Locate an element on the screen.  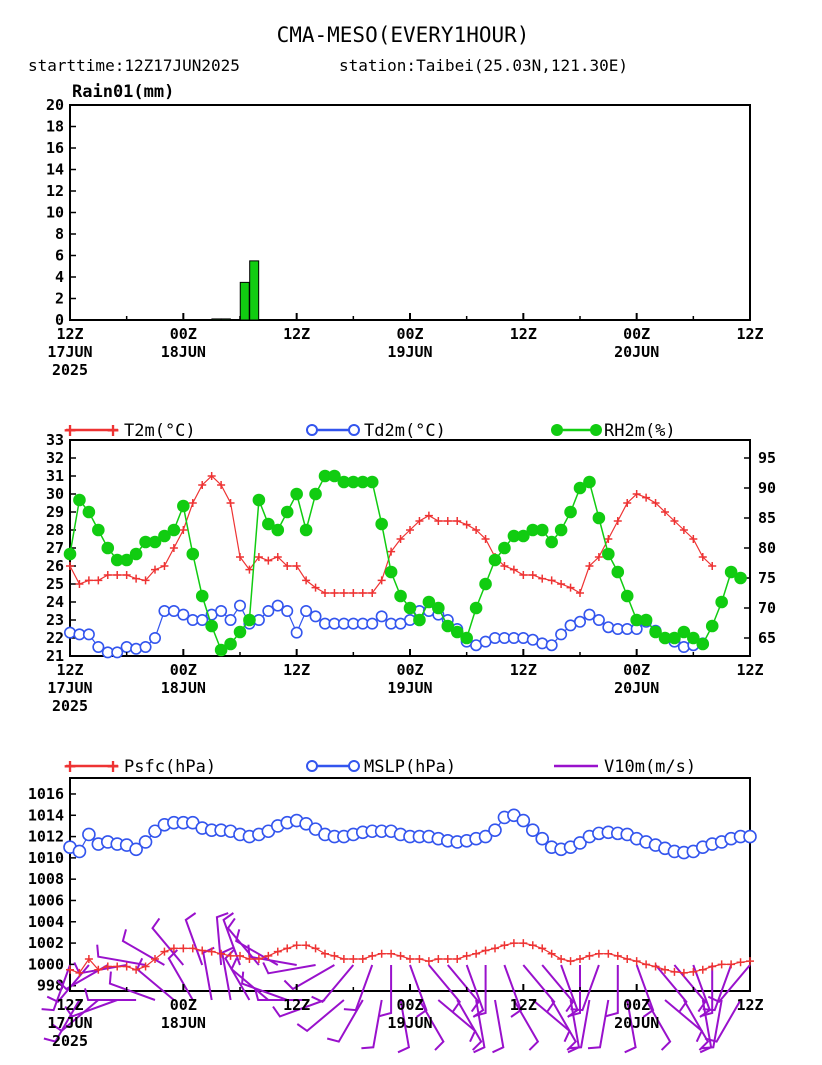
td2m-legend-marker-left is located at coordinates (312, 430).